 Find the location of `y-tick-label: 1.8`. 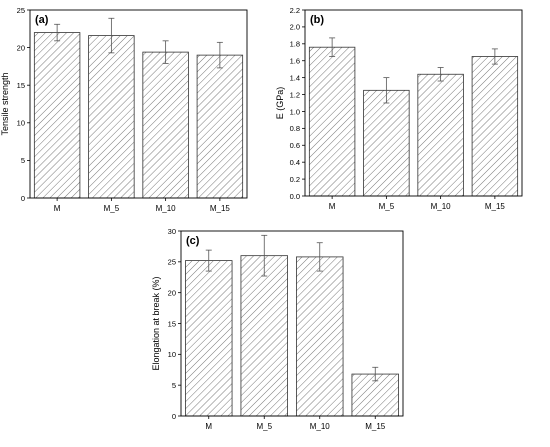

y-tick-label: 1.8 is located at coordinates (295, 44).